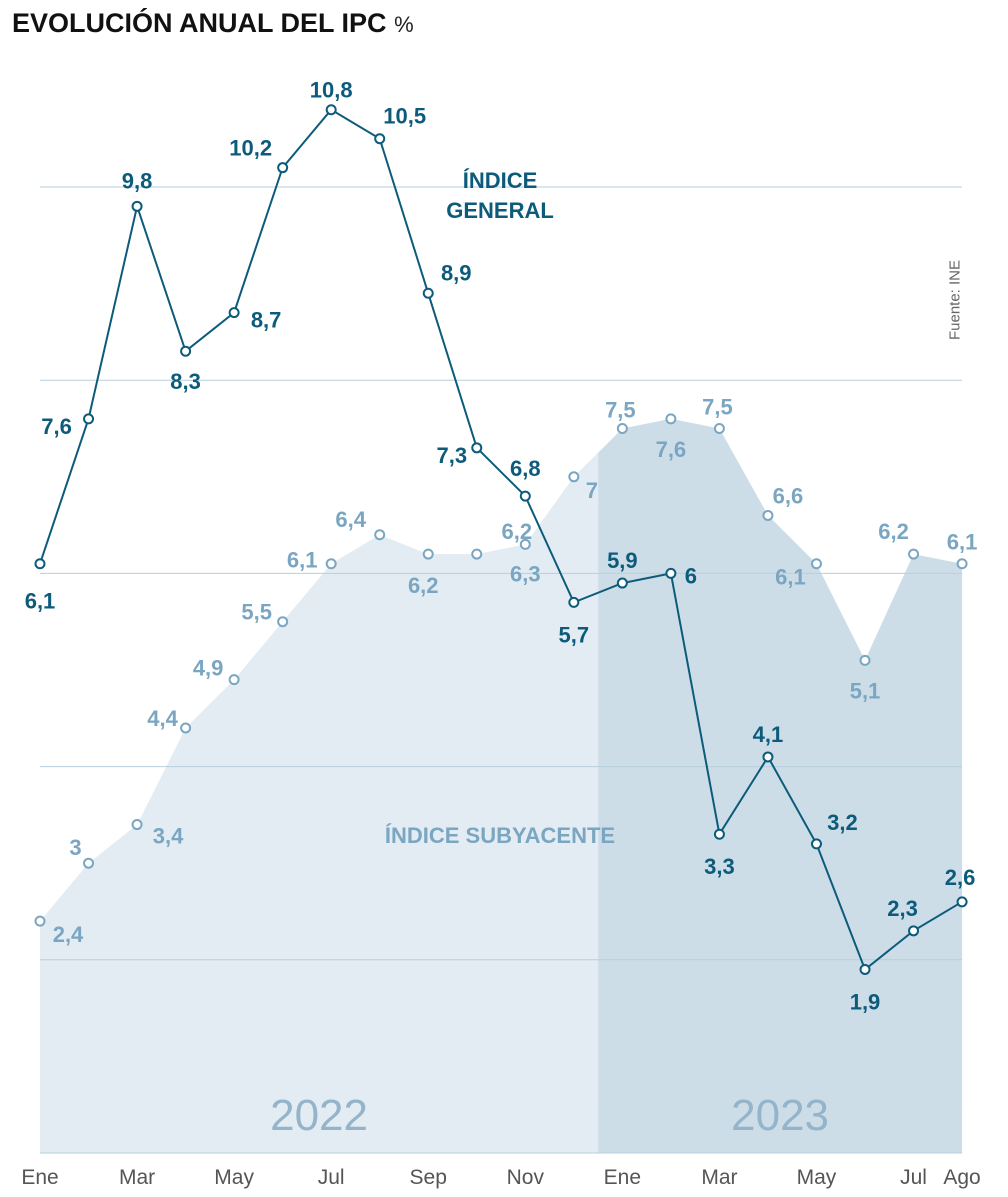  What do you see at coordinates (331, 90) in the screenshot?
I see `general-data-label: 10,8` at bounding box center [331, 90].